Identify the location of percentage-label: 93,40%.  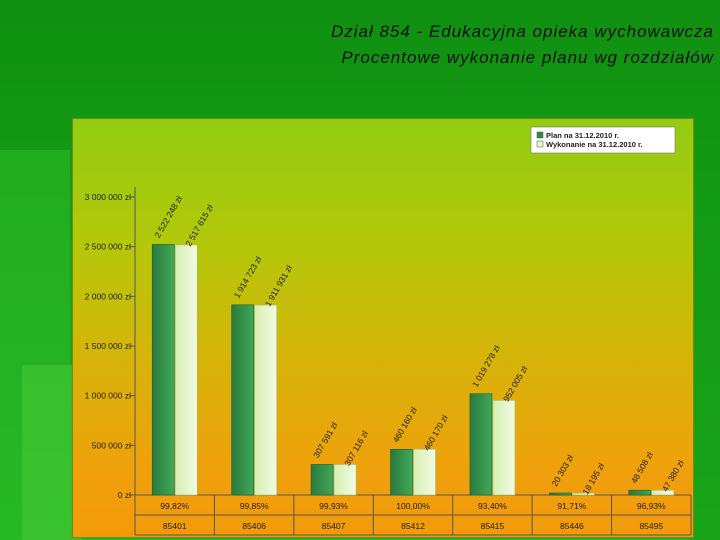
(492, 506).